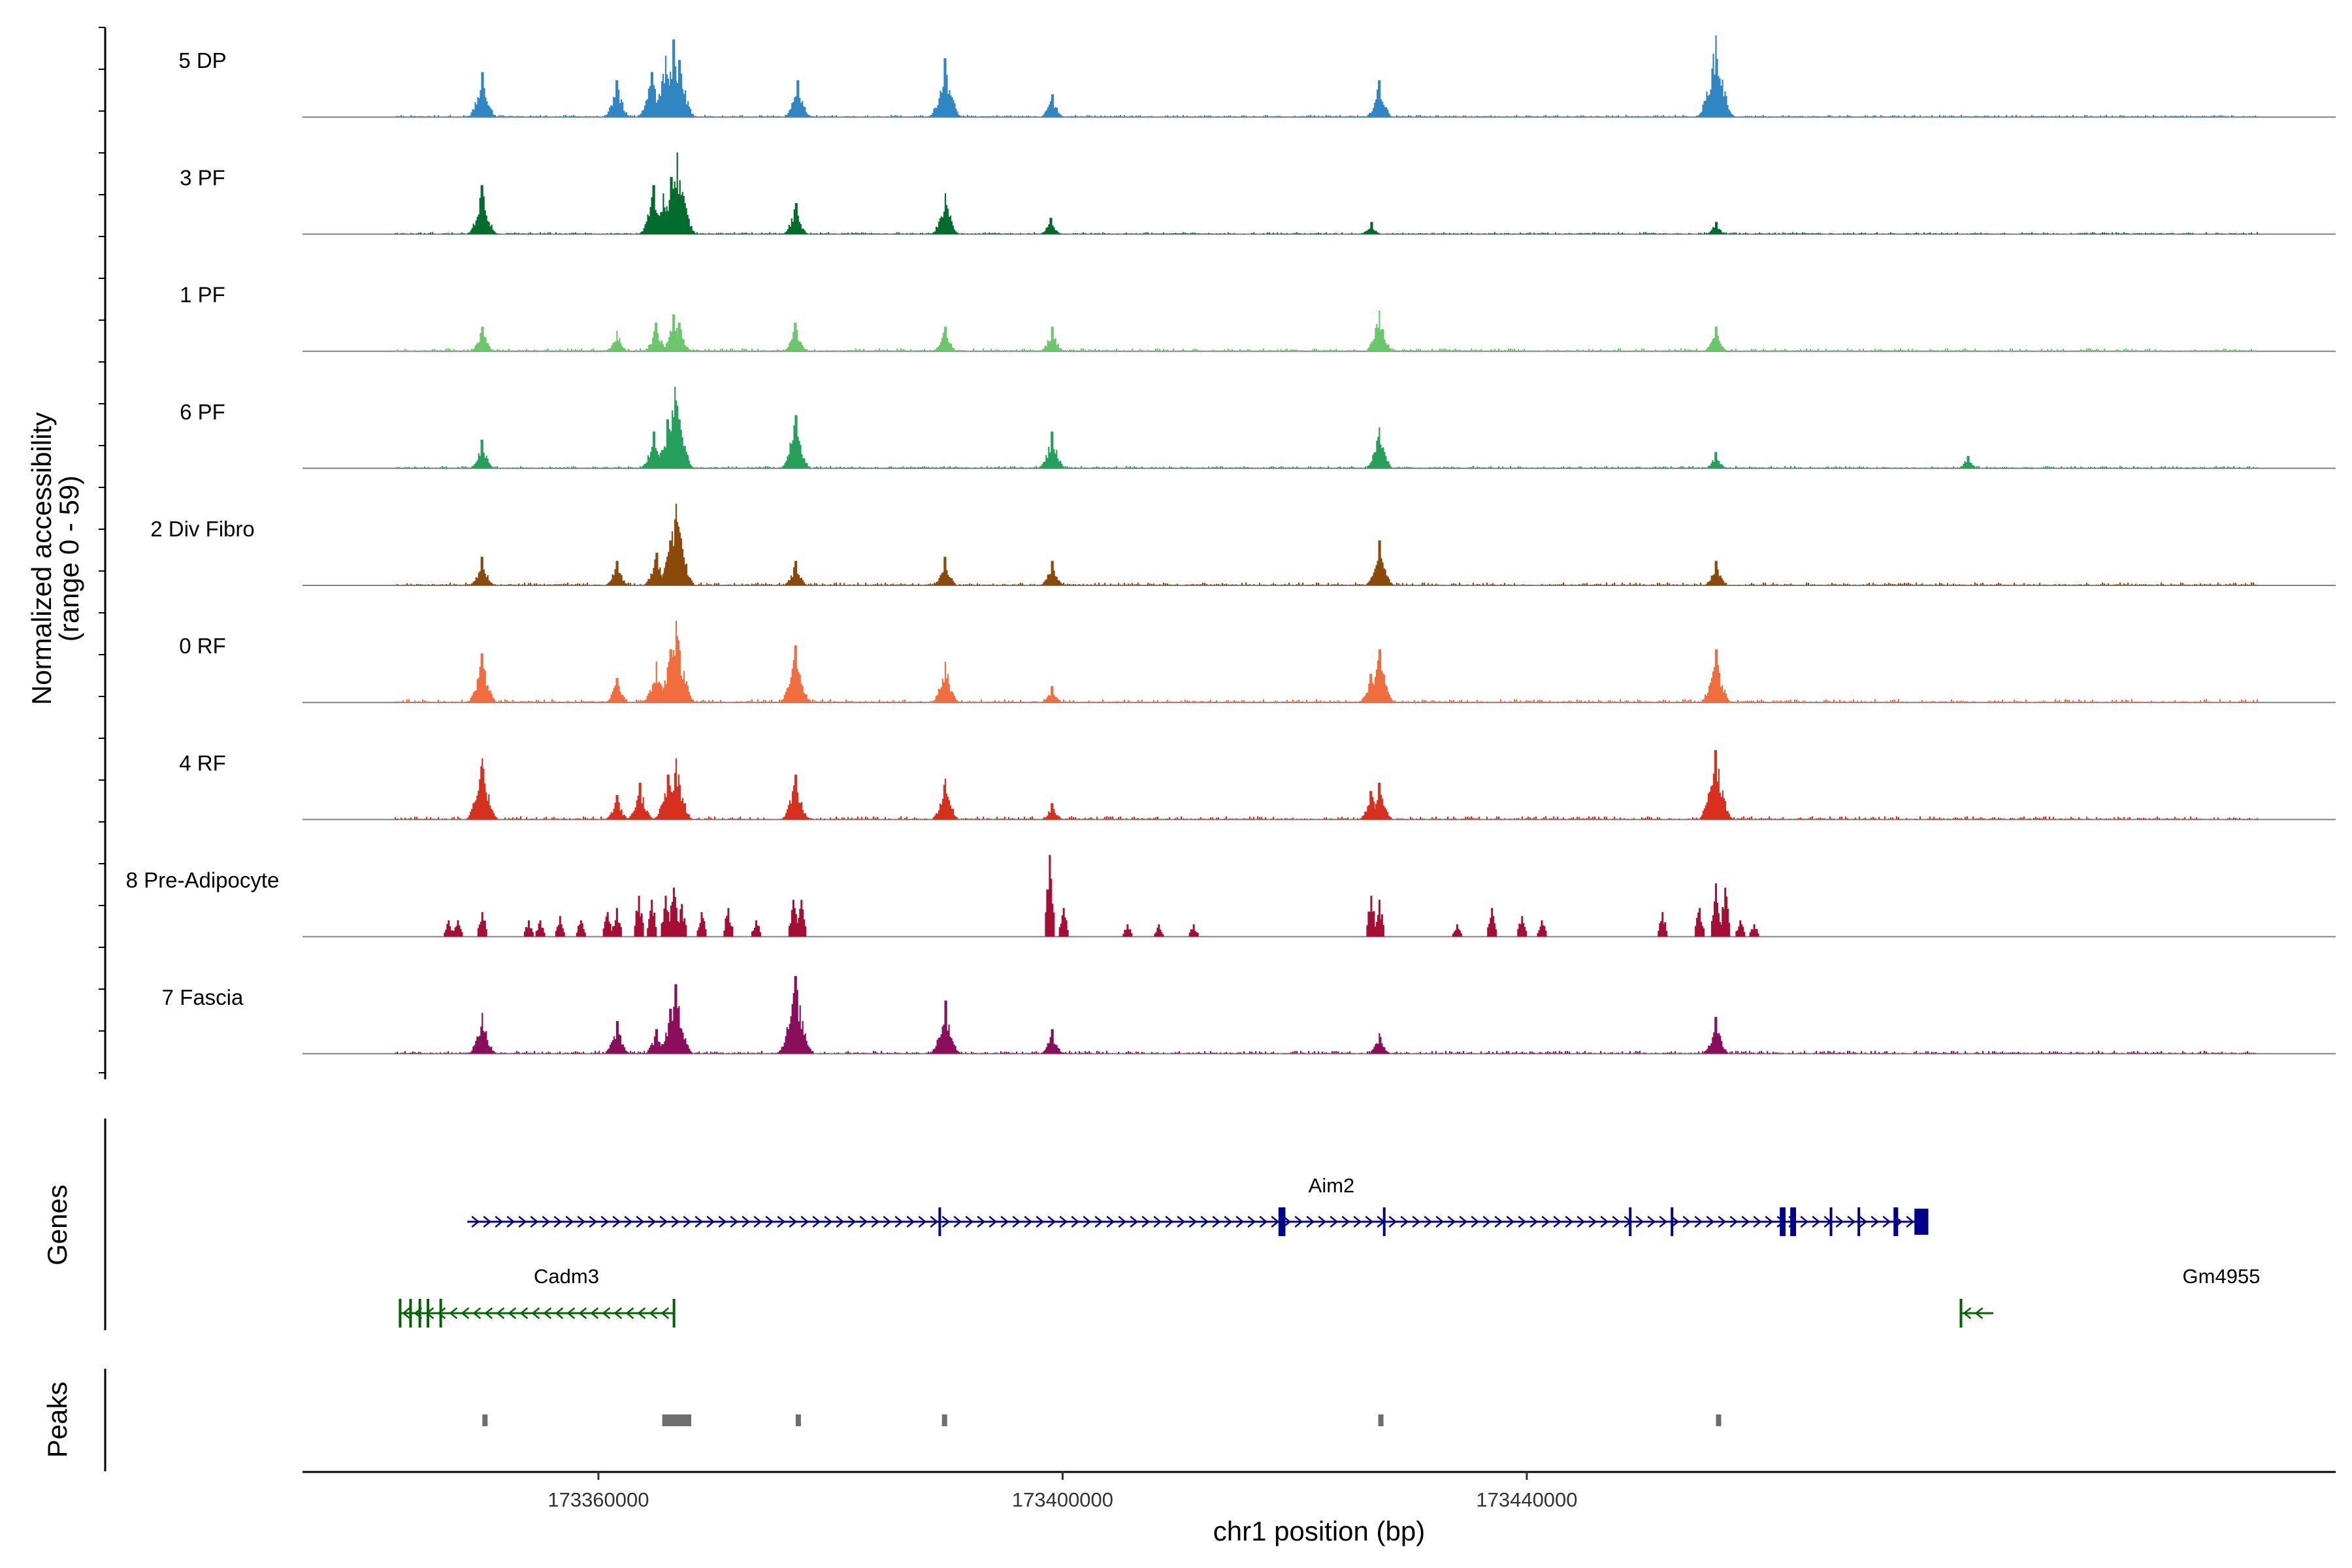 The height and width of the screenshot is (1568, 2352). I want to click on gene-label: Cadm3, so click(566, 1276).